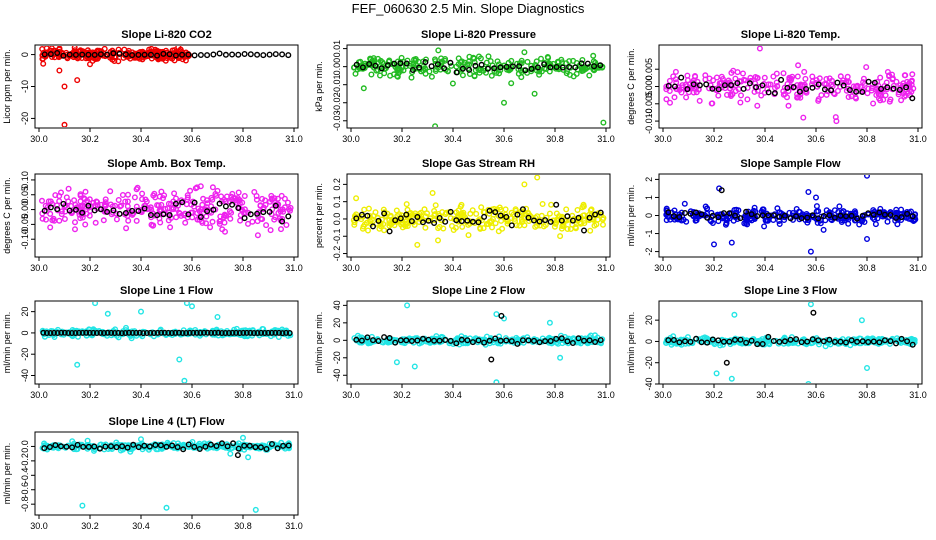 Image resolution: width=936 pixels, height=540 pixels. I want to click on x-tick-label: 30.6, so click(504, 268).